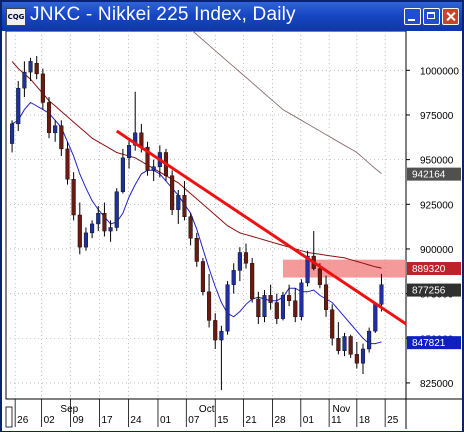 This screenshot has width=464, height=432. What do you see at coordinates (223, 420) in the screenshot?
I see `x-day-label: 15` at bounding box center [223, 420].